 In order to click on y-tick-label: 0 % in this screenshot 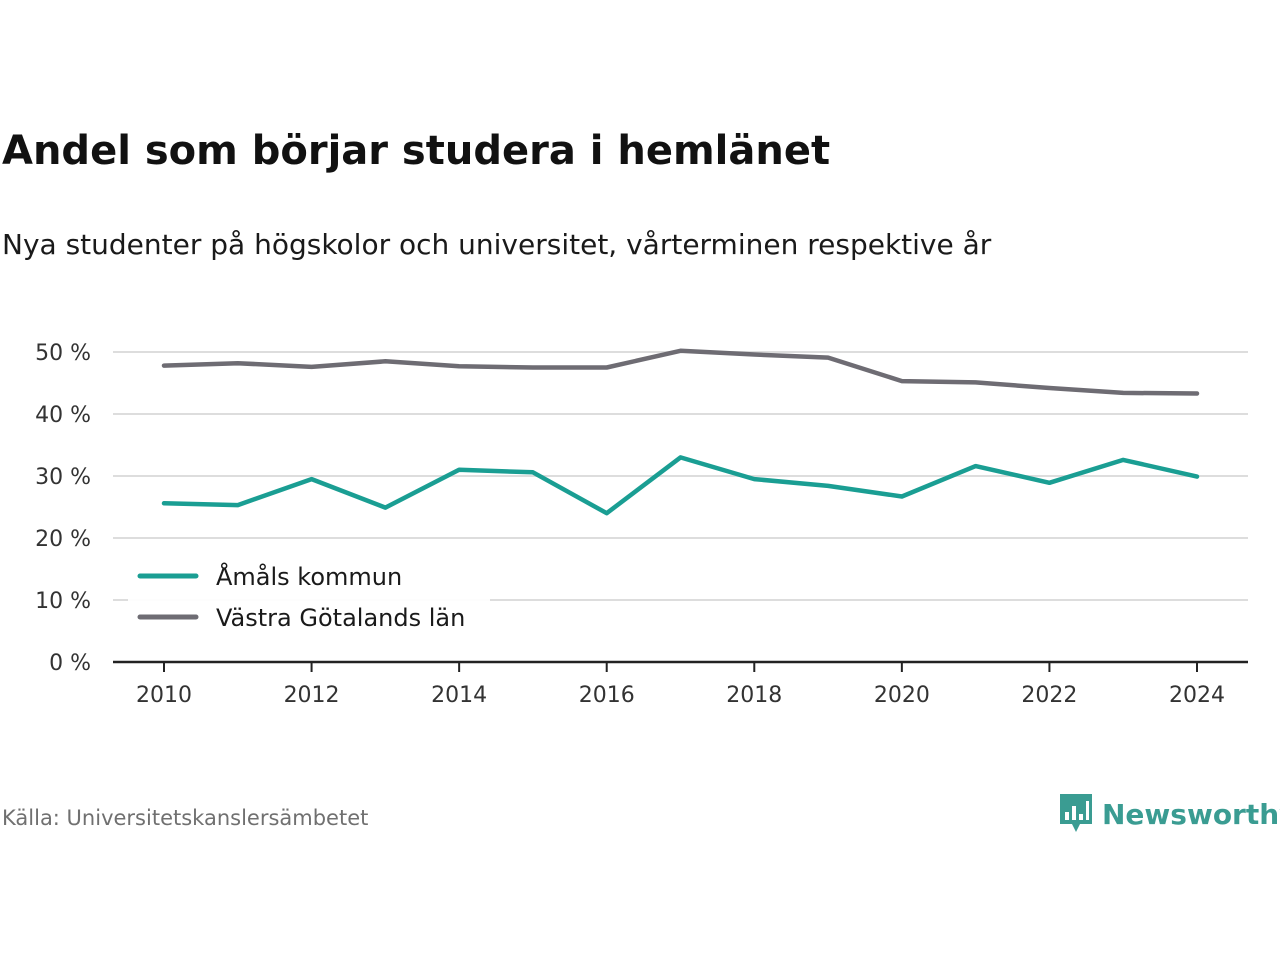, I will do `click(70, 663)`.